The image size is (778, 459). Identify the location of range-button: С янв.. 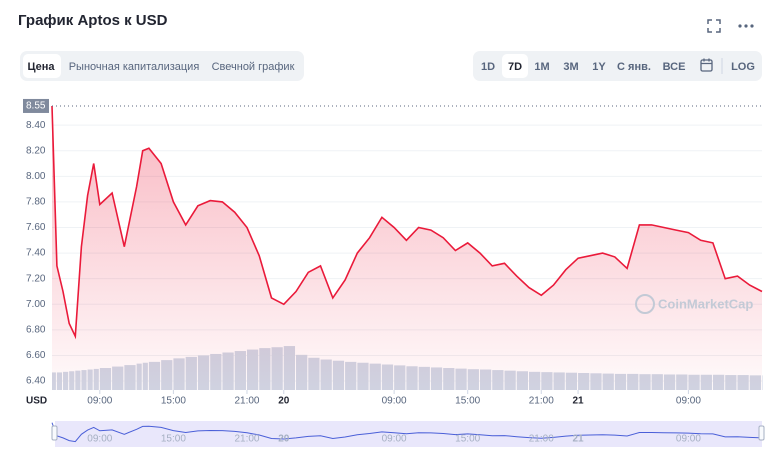
(634, 67).